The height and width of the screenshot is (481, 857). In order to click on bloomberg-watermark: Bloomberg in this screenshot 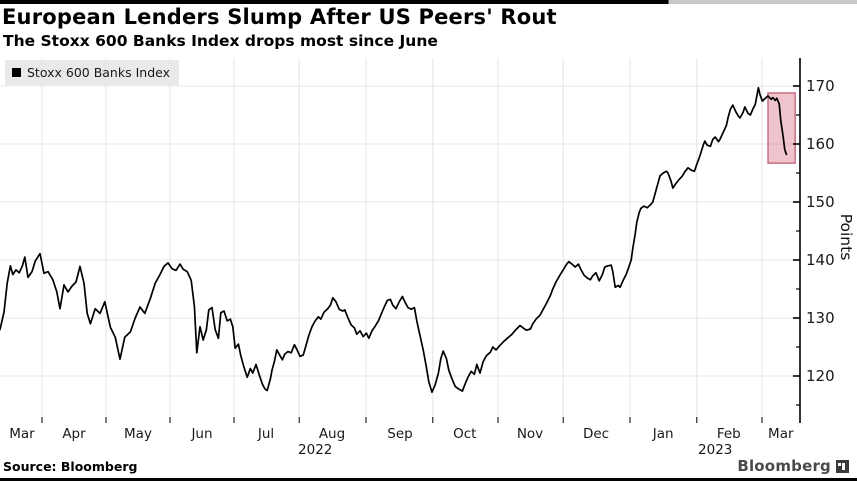, I will do `click(793, 466)`.